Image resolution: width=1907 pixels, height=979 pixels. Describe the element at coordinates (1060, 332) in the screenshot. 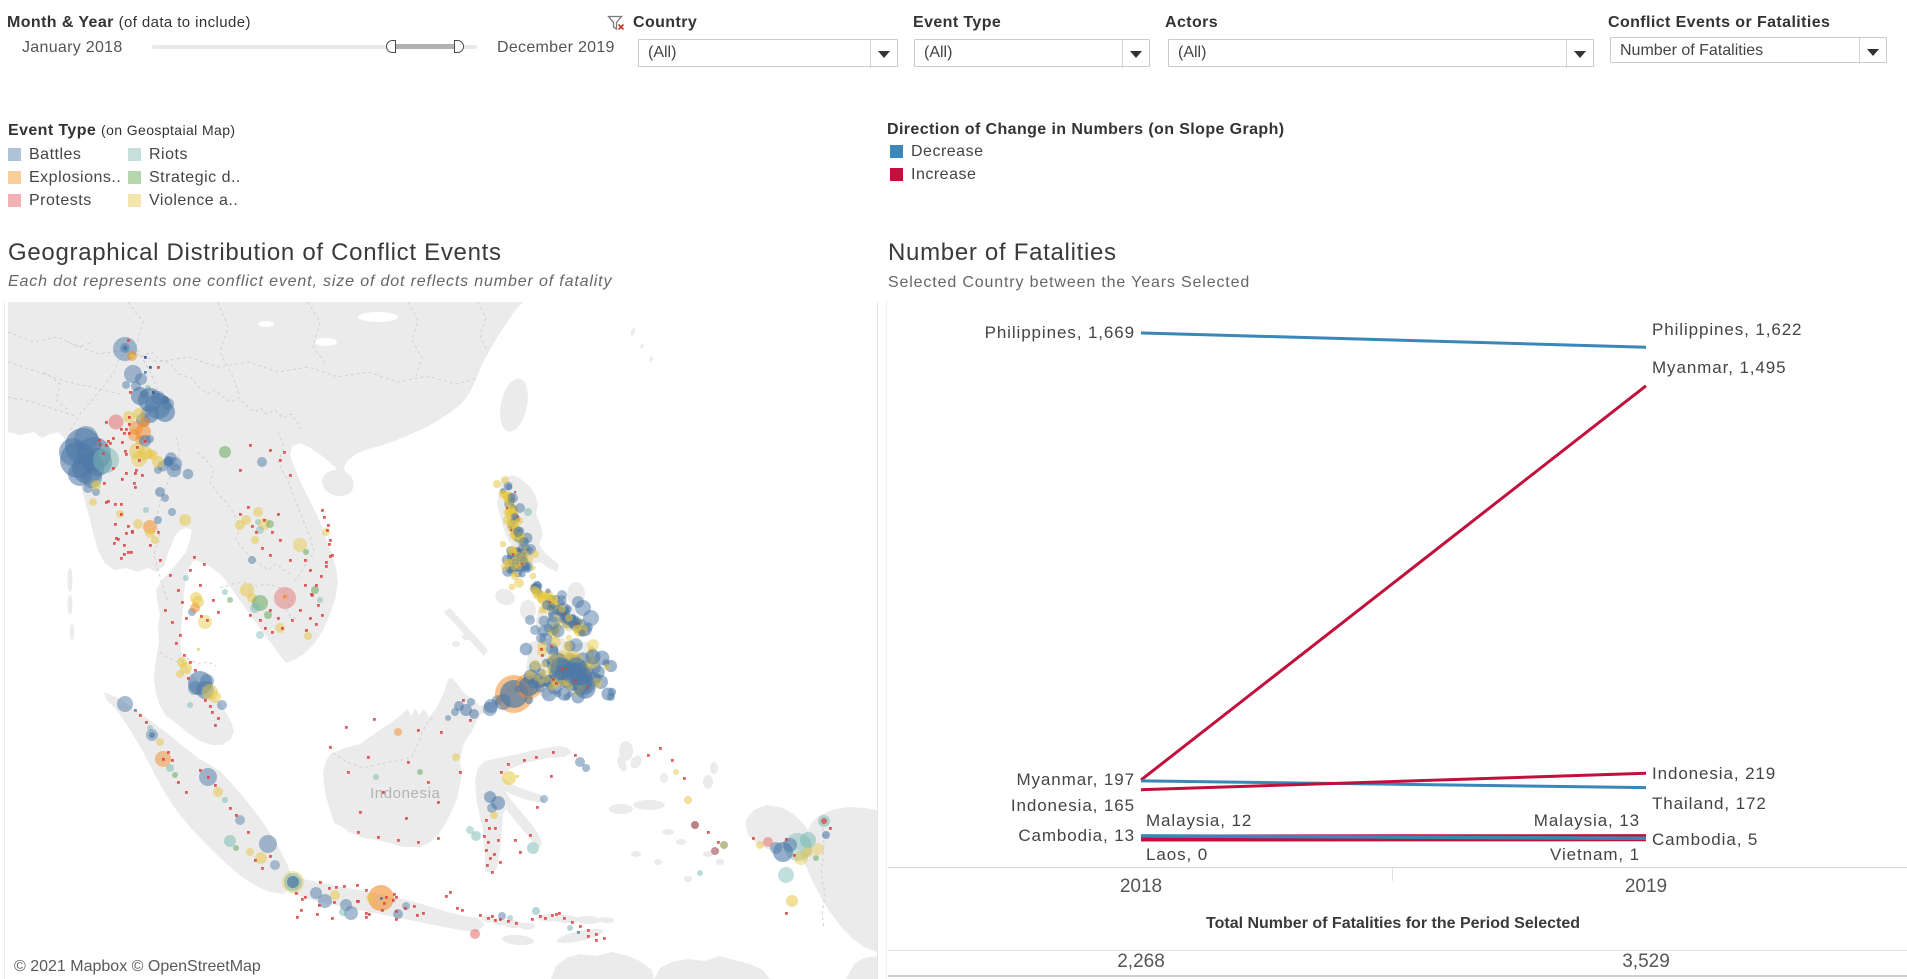

I see `svg-text: Philippines, 1,669` at that location.